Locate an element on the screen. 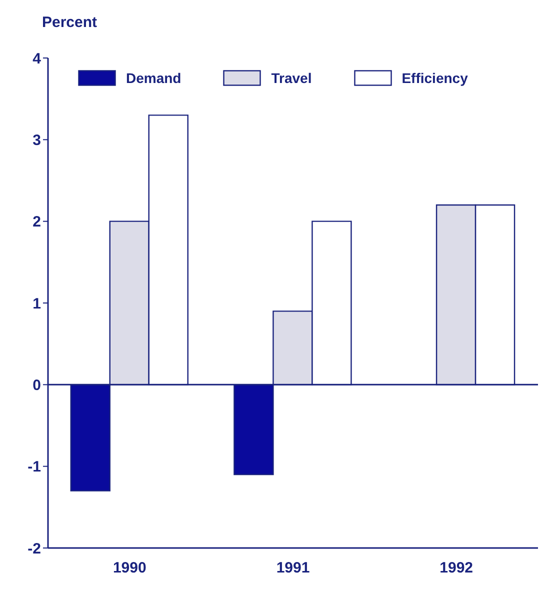 This screenshot has width=546, height=600. x-tick-label: 1991 is located at coordinates (293, 568).